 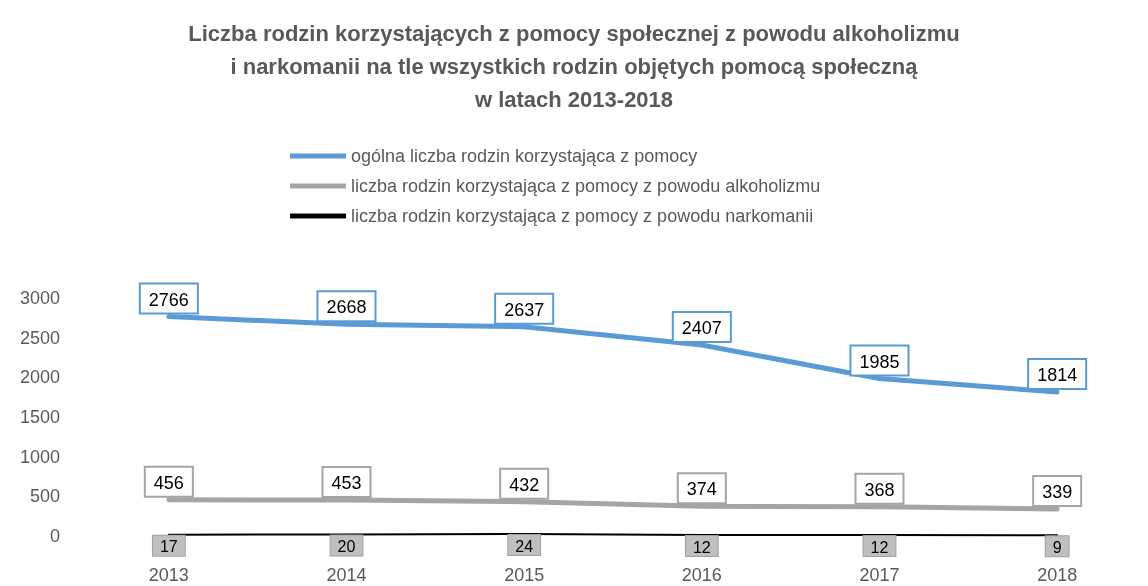 What do you see at coordinates (879, 575) in the screenshot?
I see `x-tick-label: 2017` at bounding box center [879, 575].